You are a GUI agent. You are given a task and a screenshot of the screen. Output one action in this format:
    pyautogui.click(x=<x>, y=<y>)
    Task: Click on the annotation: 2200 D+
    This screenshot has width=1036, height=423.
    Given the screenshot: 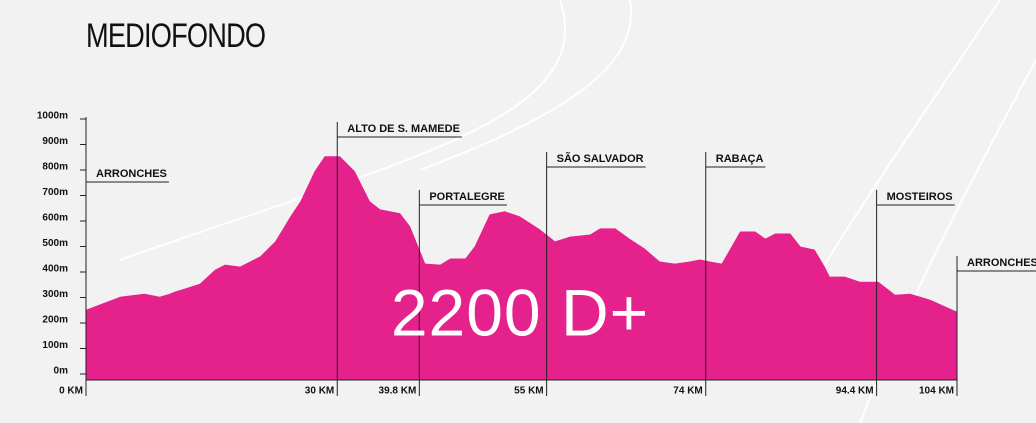 What is the action you would take?
    pyautogui.click(x=520, y=312)
    